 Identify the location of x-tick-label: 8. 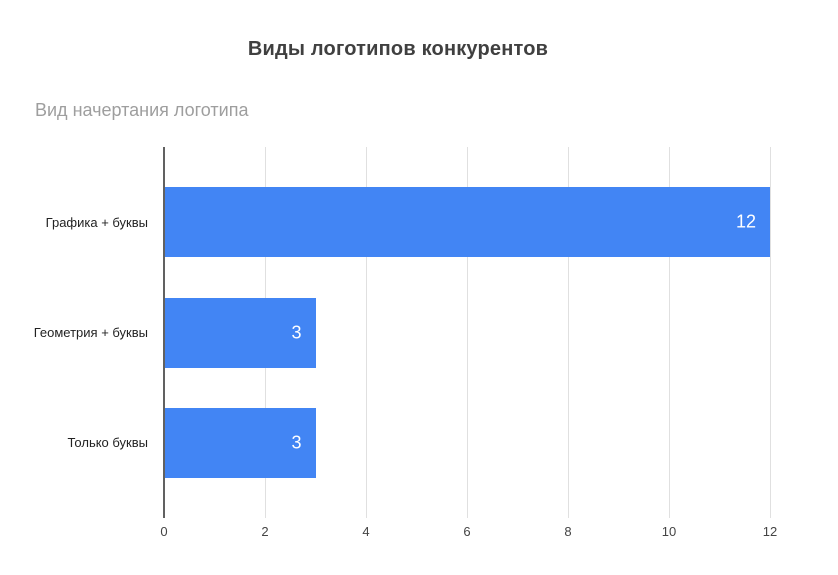
(568, 531).